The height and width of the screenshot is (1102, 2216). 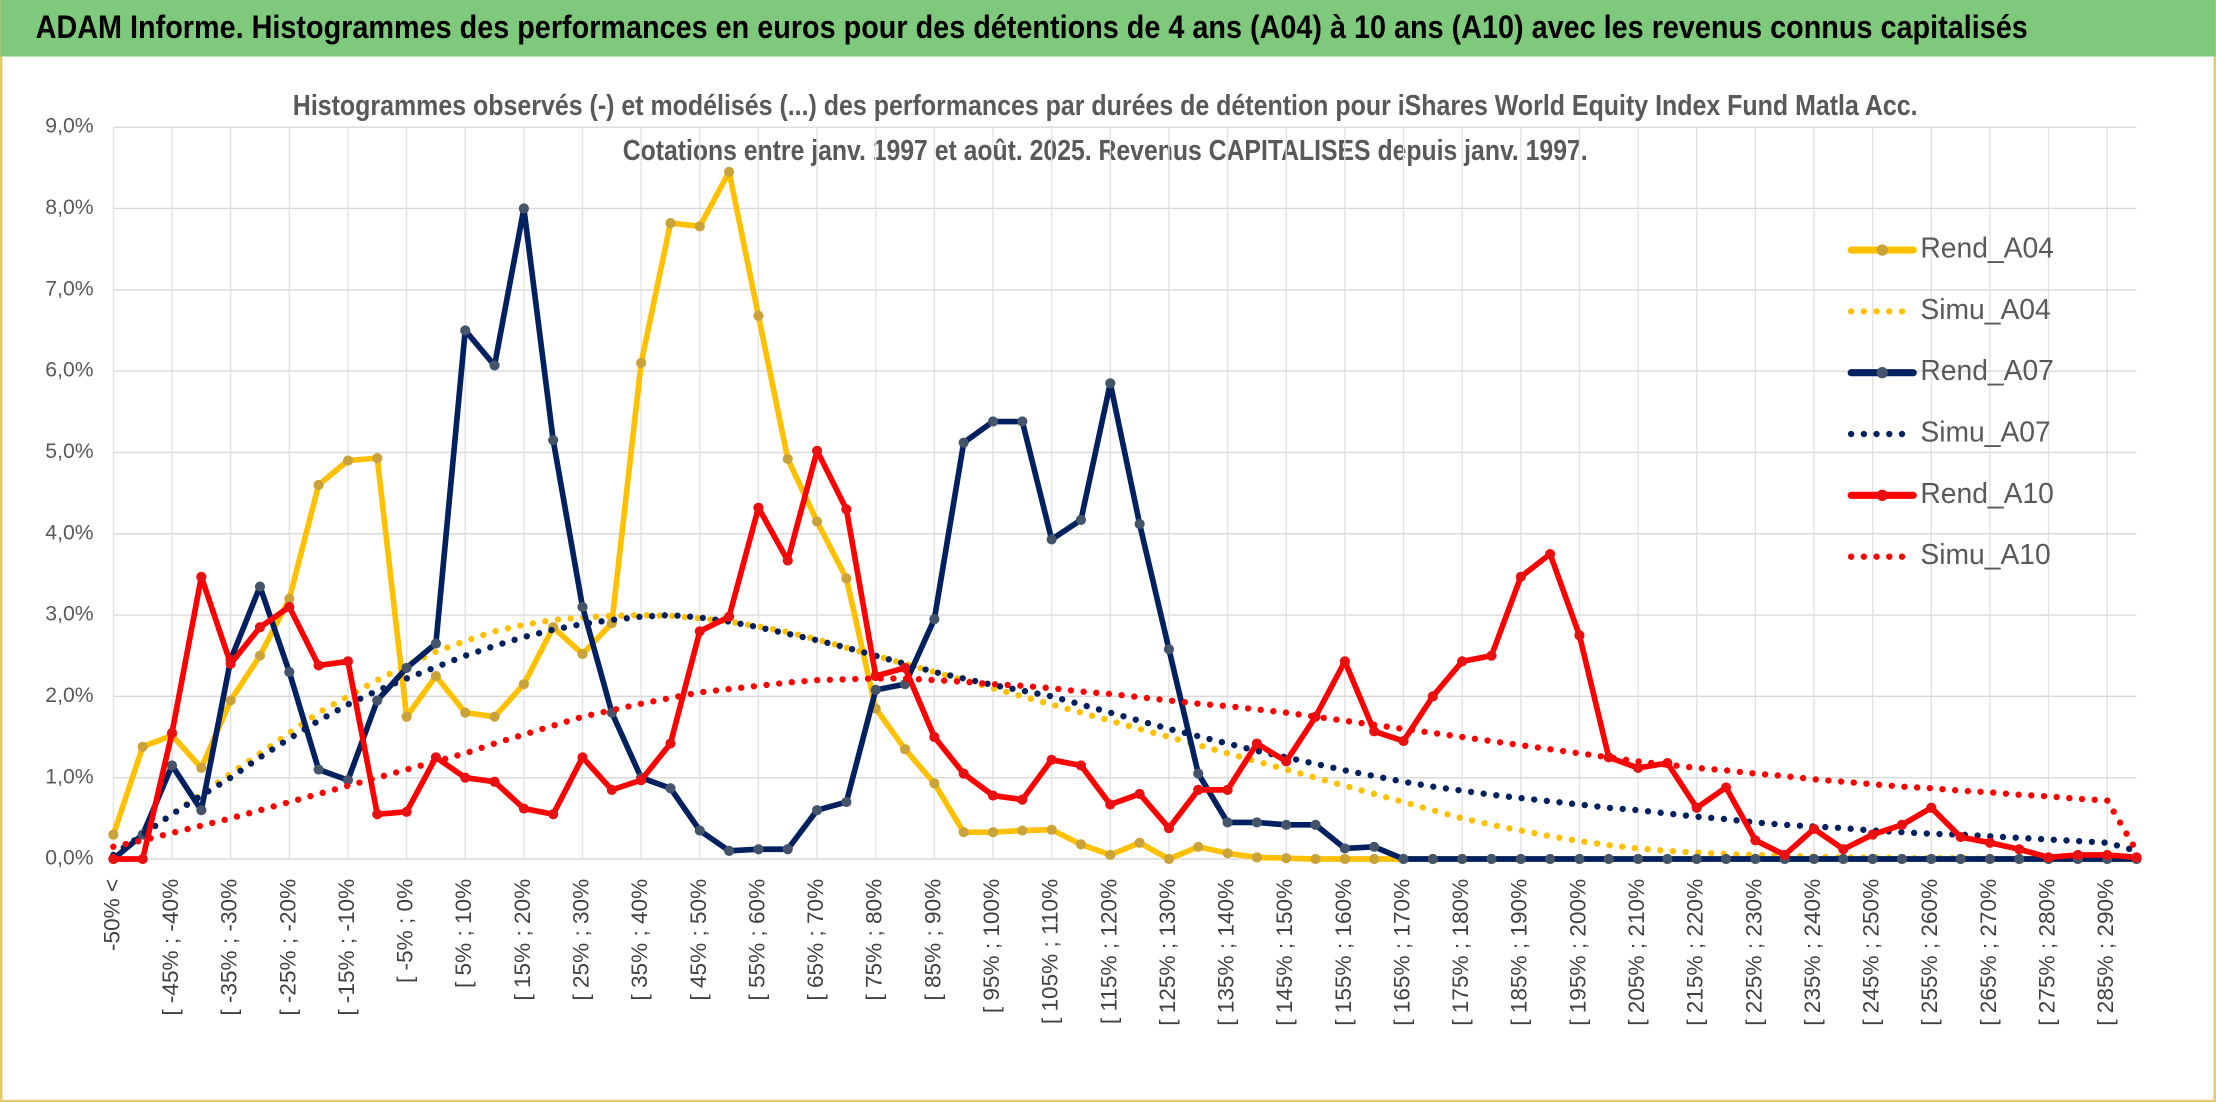 I want to click on x-tick-label: [ 185% ; 190%, so click(x=1519, y=952).